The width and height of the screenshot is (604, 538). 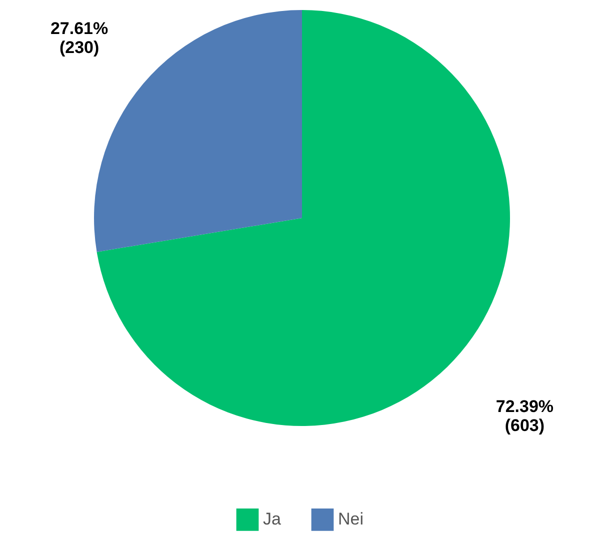 What do you see at coordinates (272, 519) in the screenshot?
I see `legend-label: Ja` at bounding box center [272, 519].